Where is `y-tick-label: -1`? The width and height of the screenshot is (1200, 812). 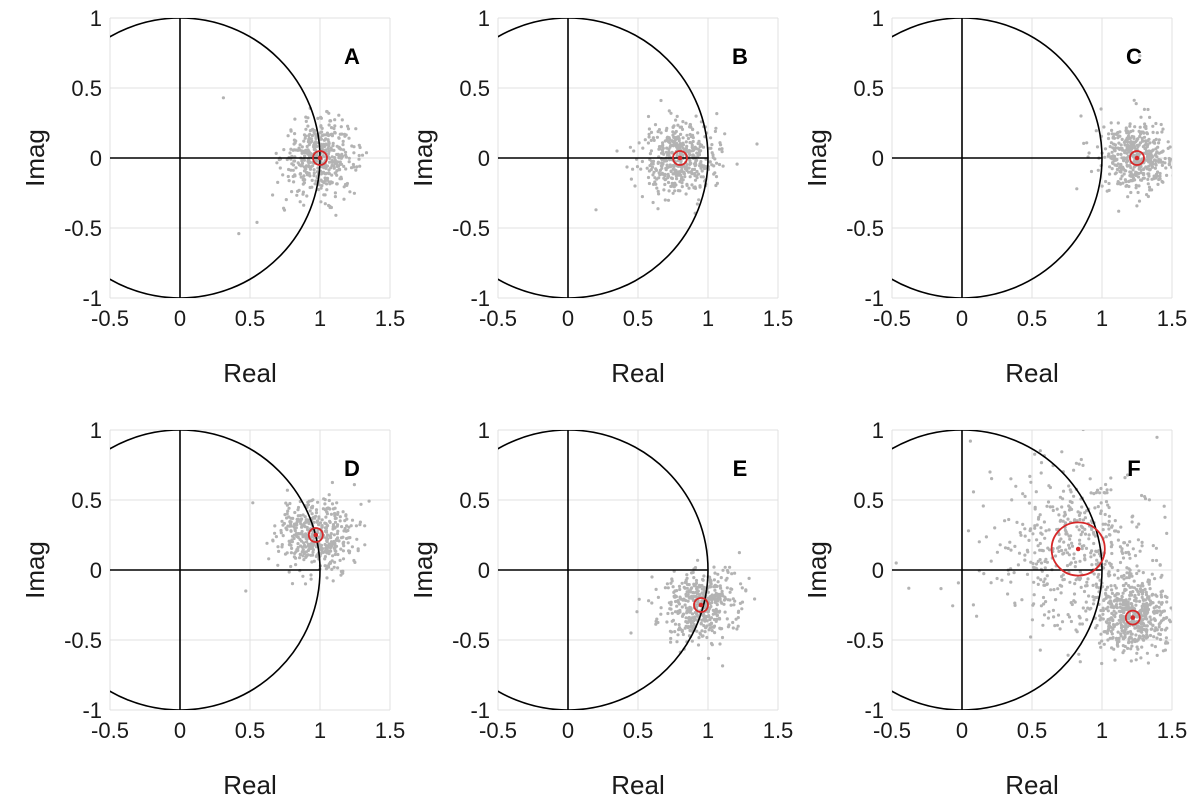
y-tick-label: -1 is located at coordinates (874, 710).